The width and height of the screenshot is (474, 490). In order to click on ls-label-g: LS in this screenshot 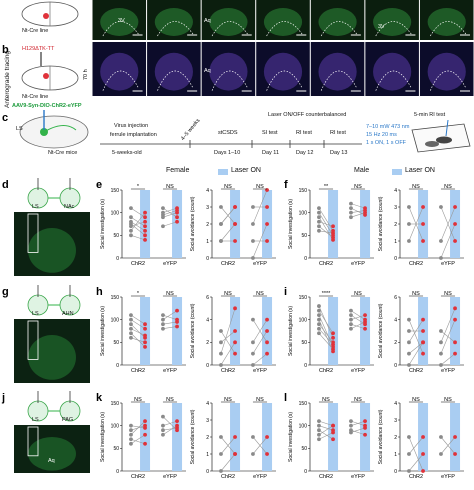, I will do `click(35, 314)`.